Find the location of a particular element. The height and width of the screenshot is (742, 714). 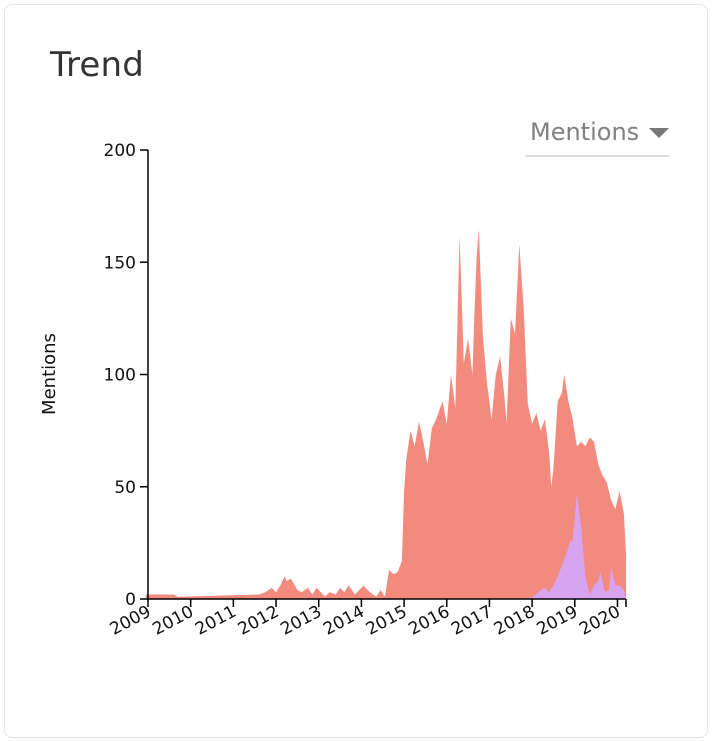

x-tick-label: 2016 is located at coordinates (430, 621).